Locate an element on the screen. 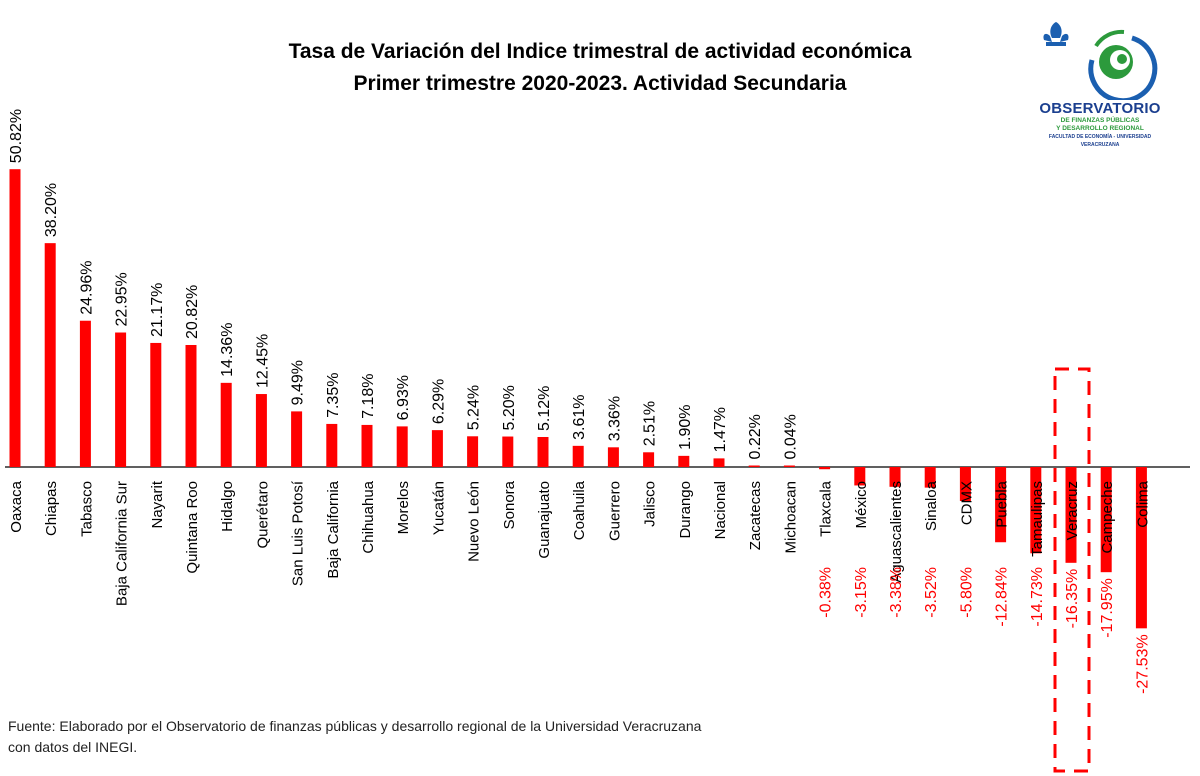  category-label-san-luis-potosi: San Luis Potosí is located at coordinates (298, 533).